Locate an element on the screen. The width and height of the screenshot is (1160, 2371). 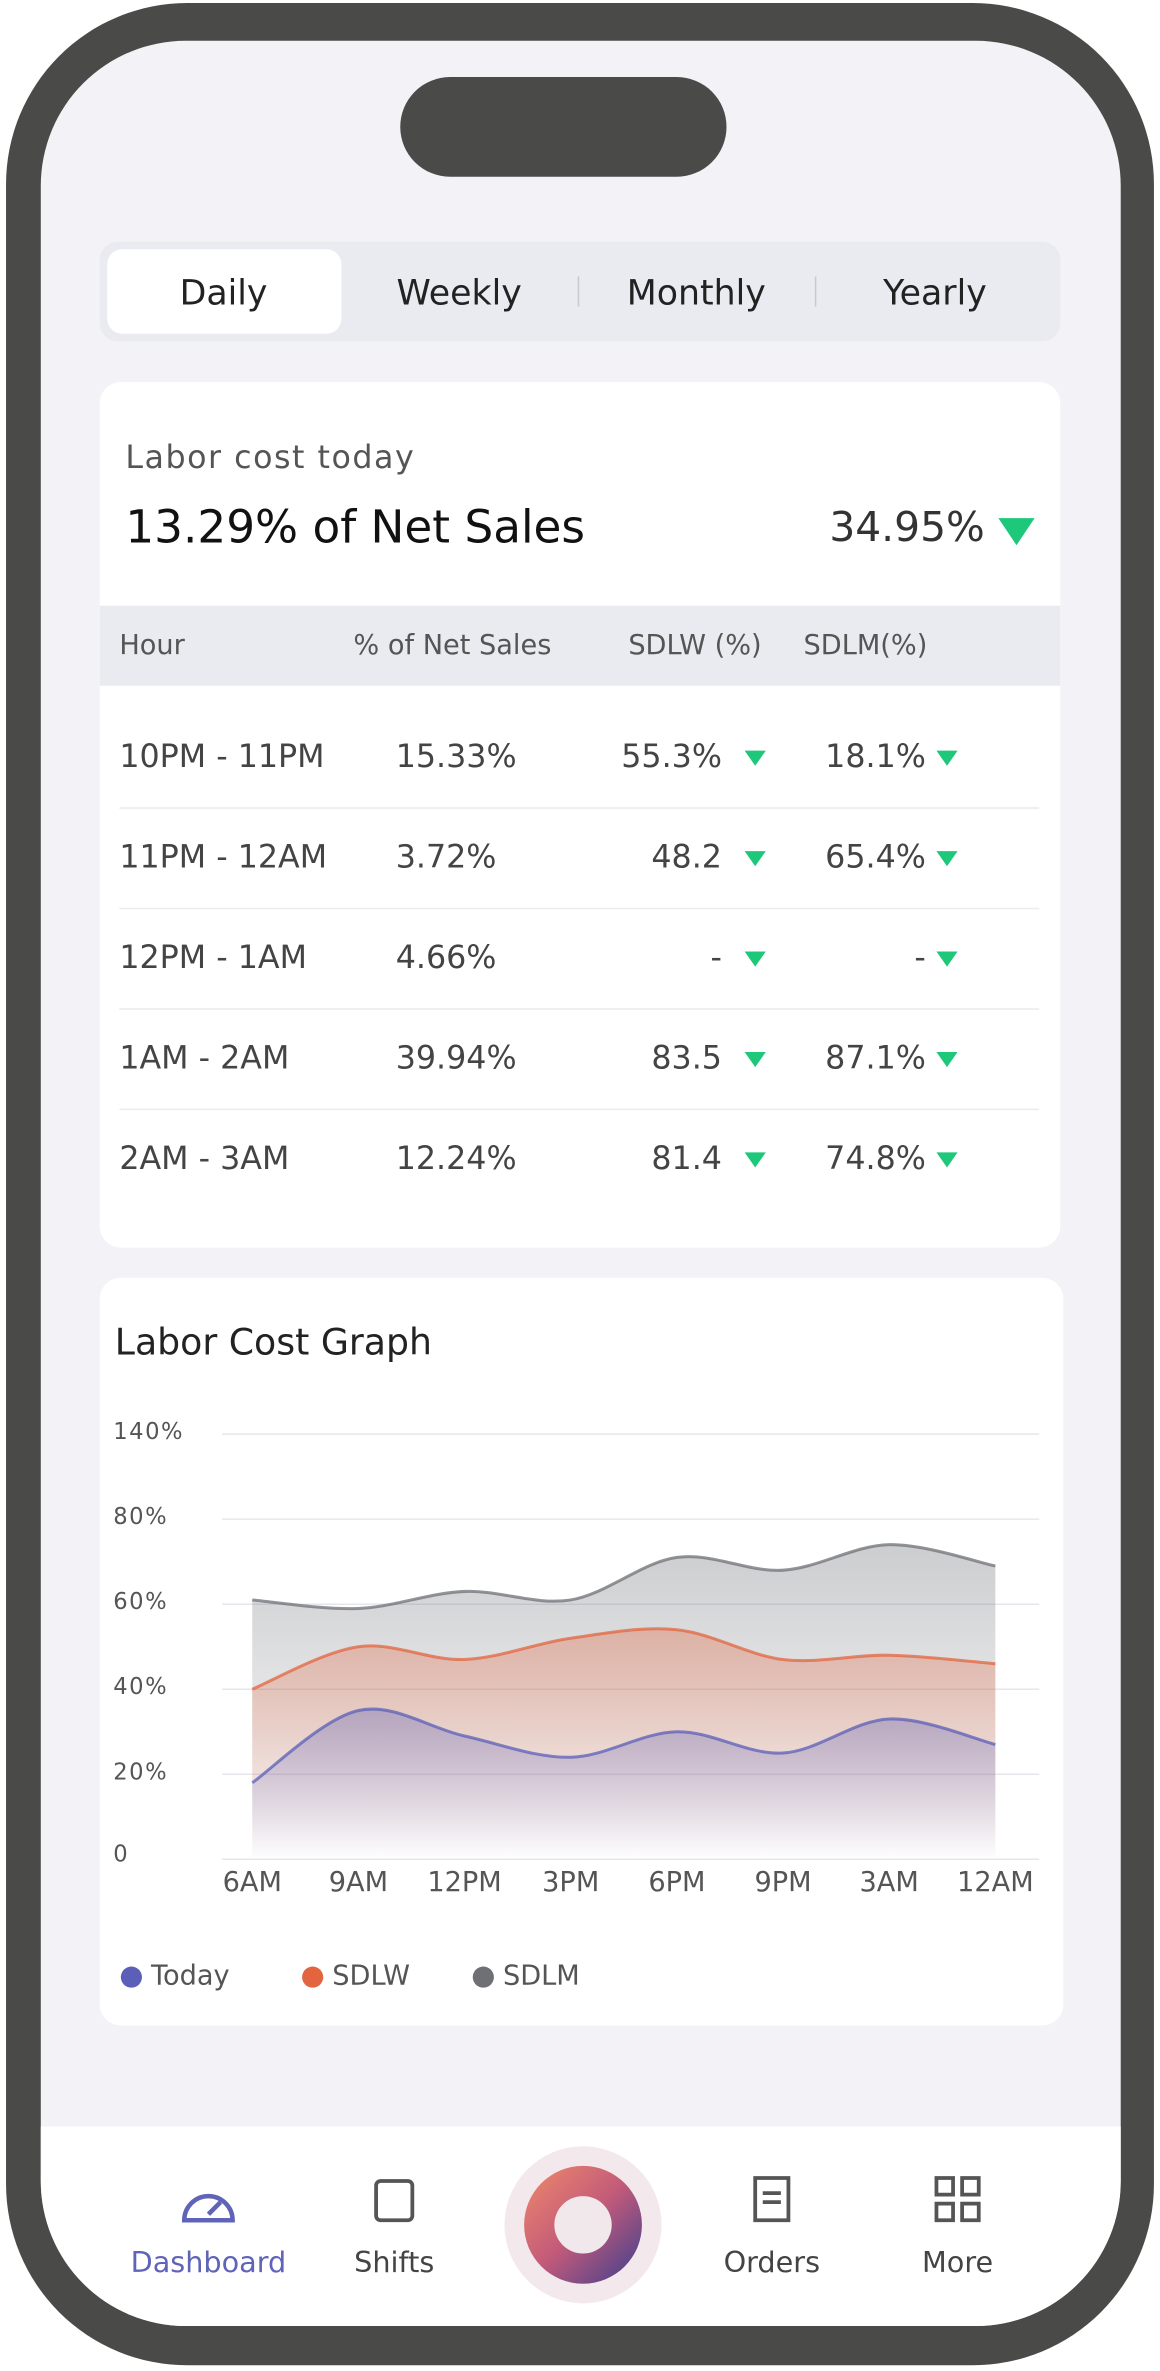
cell-pct: 4.66% is located at coordinates (446, 958).